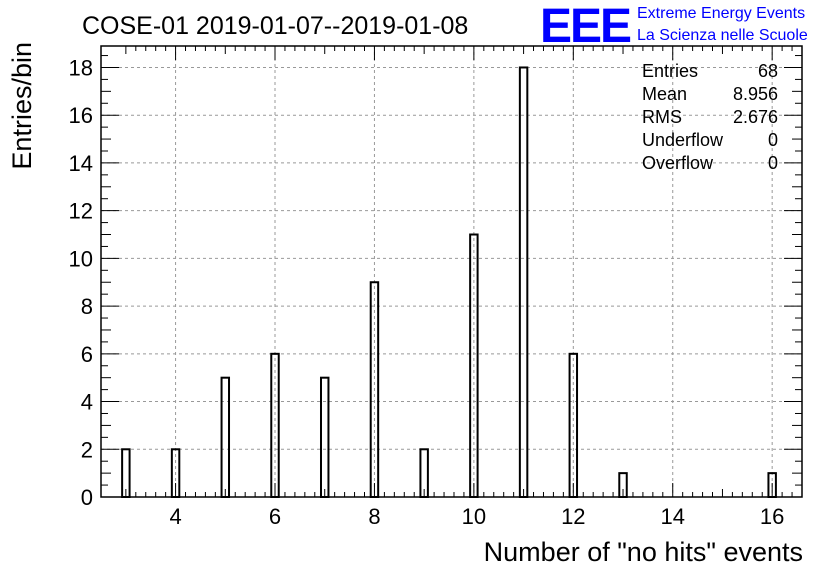  What do you see at coordinates (175, 516) in the screenshot?
I see `x-tick-label: 4` at bounding box center [175, 516].